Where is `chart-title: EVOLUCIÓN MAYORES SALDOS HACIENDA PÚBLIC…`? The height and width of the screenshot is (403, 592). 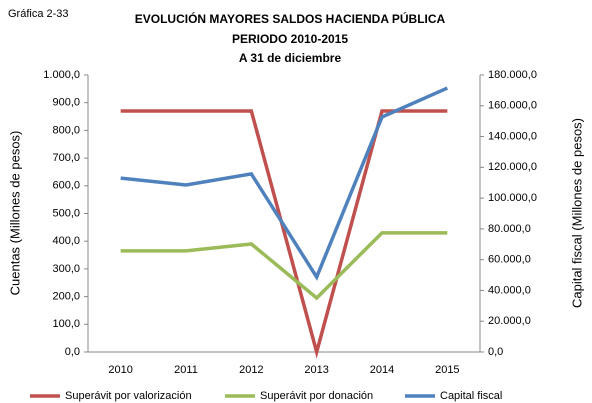
chart-title: EVOLUCIÓN MAYORES SALDOS HACIENDA PÚBLIC… is located at coordinates (290, 18).